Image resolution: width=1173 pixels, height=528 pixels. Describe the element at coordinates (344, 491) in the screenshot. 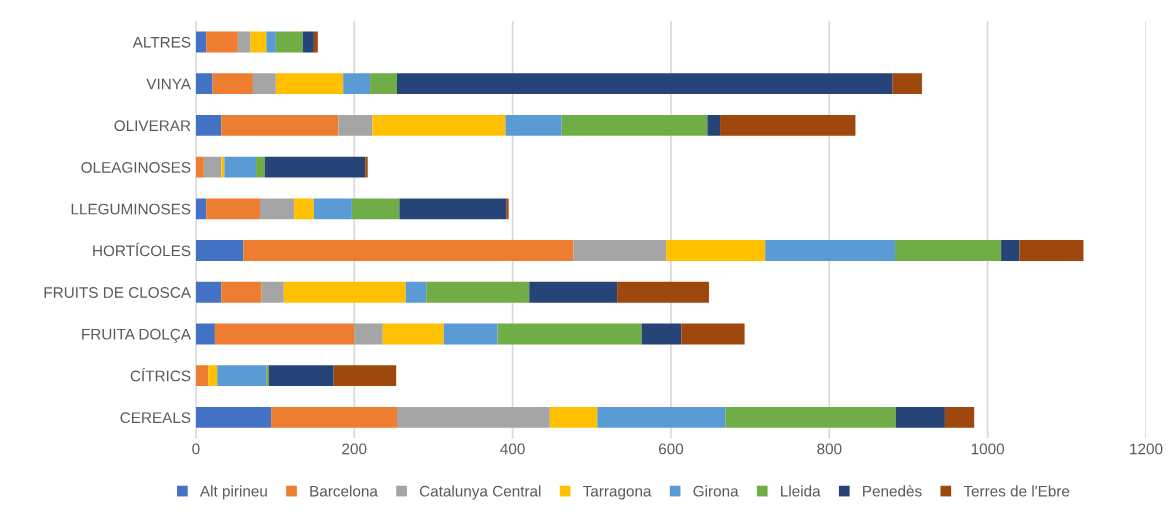

I see `legend-label: Barcelona` at that location.